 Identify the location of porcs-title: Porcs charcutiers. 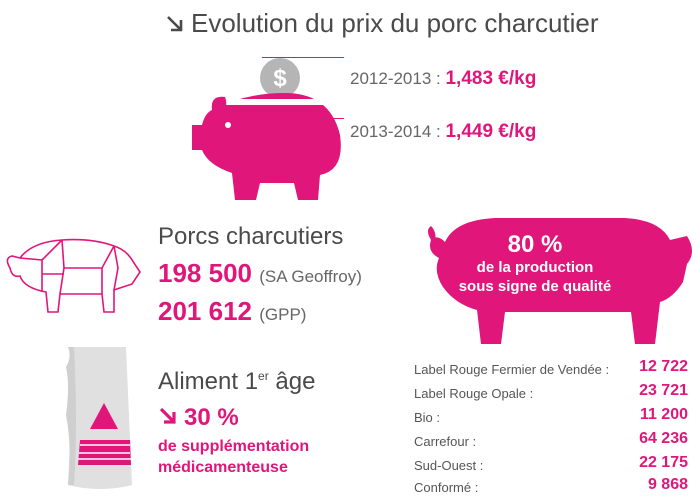
(251, 236).